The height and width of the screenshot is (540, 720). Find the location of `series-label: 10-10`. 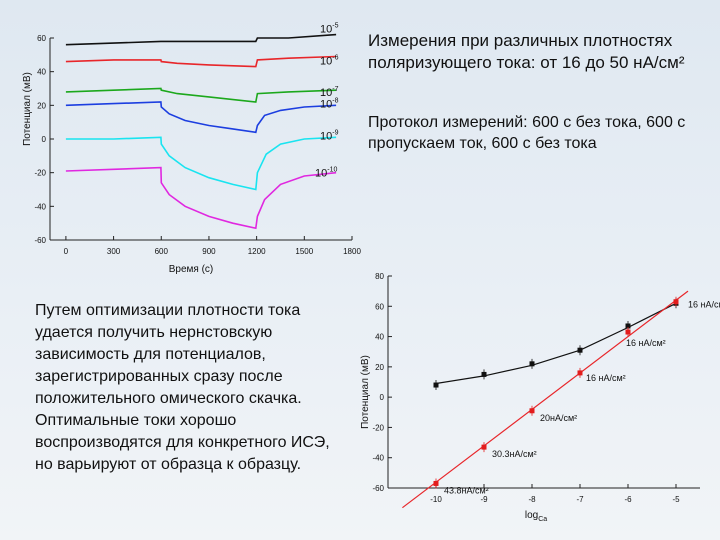

series-label: 10-10 is located at coordinates (326, 173).